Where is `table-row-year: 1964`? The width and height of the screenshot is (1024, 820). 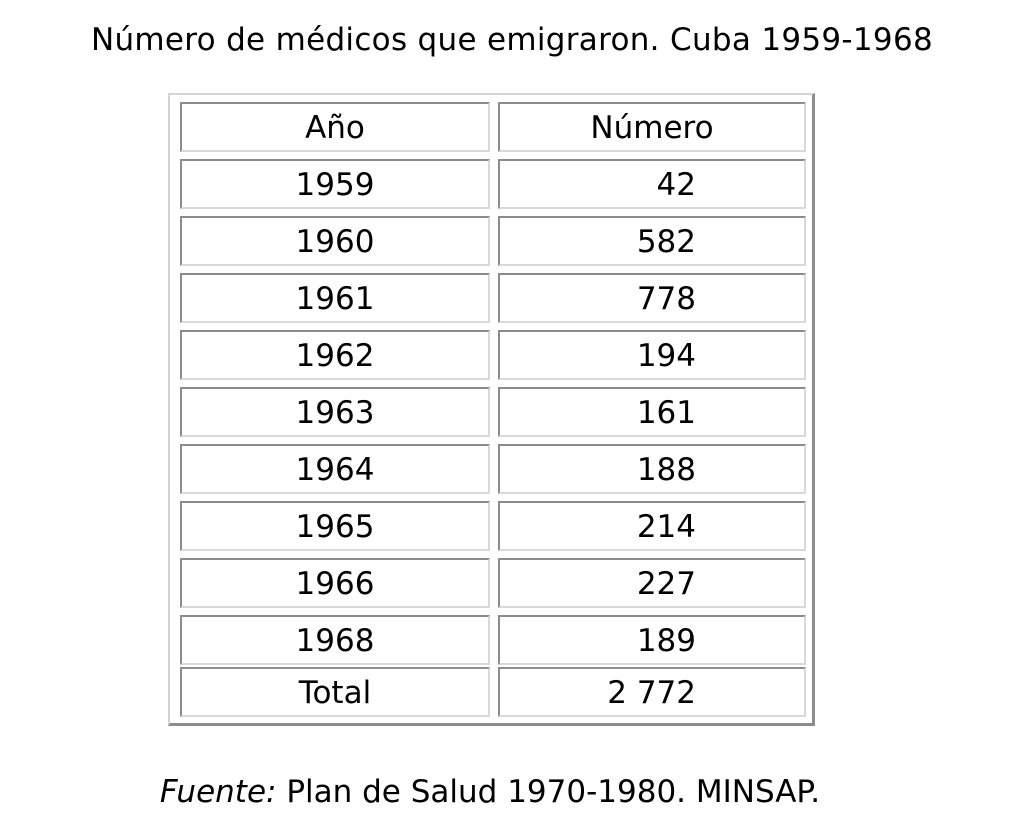 table-row-year: 1964 is located at coordinates (335, 469).